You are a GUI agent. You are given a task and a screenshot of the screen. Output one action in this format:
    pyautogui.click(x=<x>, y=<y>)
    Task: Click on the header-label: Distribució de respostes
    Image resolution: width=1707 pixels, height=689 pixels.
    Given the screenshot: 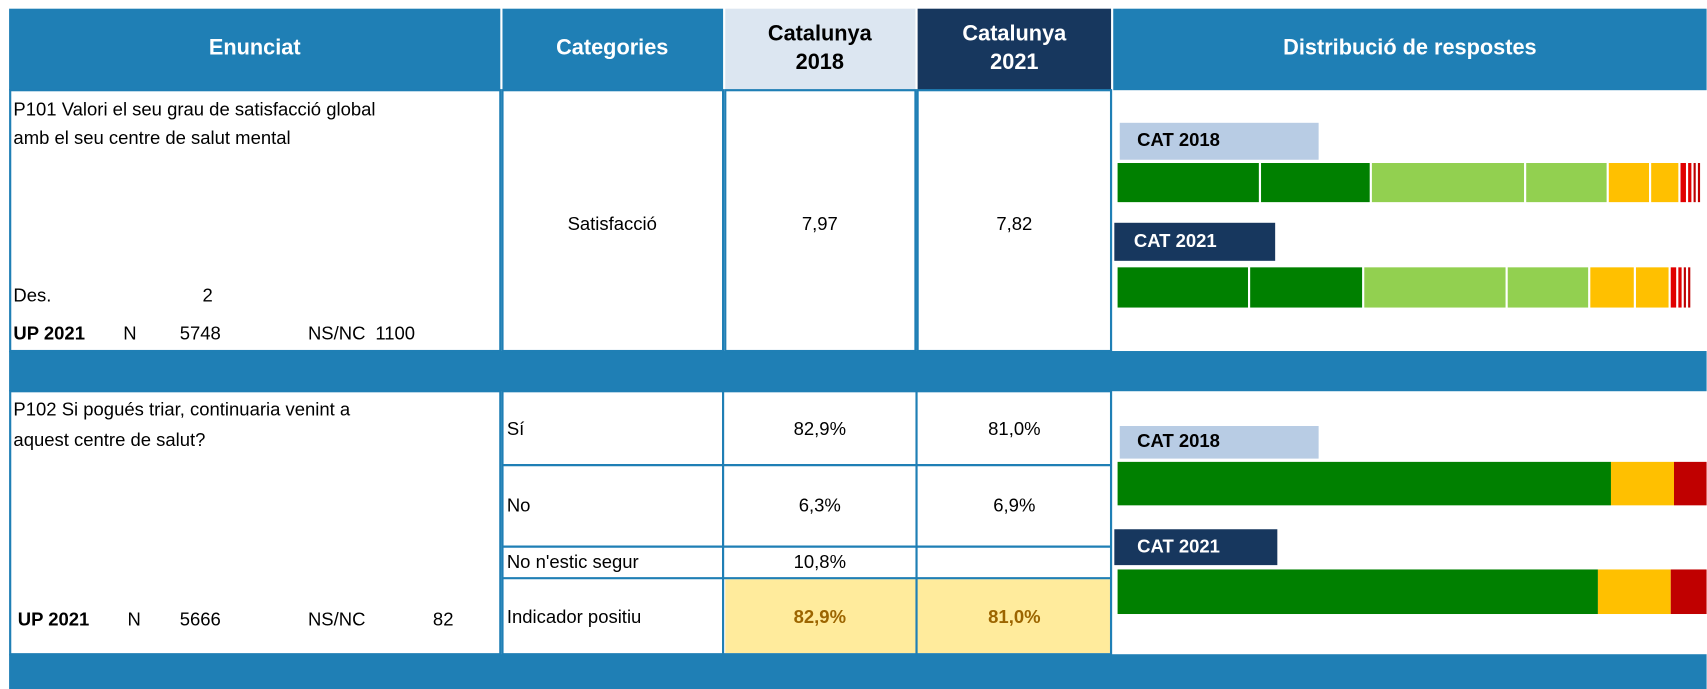 What is the action you would take?
    pyautogui.click(x=1409, y=47)
    